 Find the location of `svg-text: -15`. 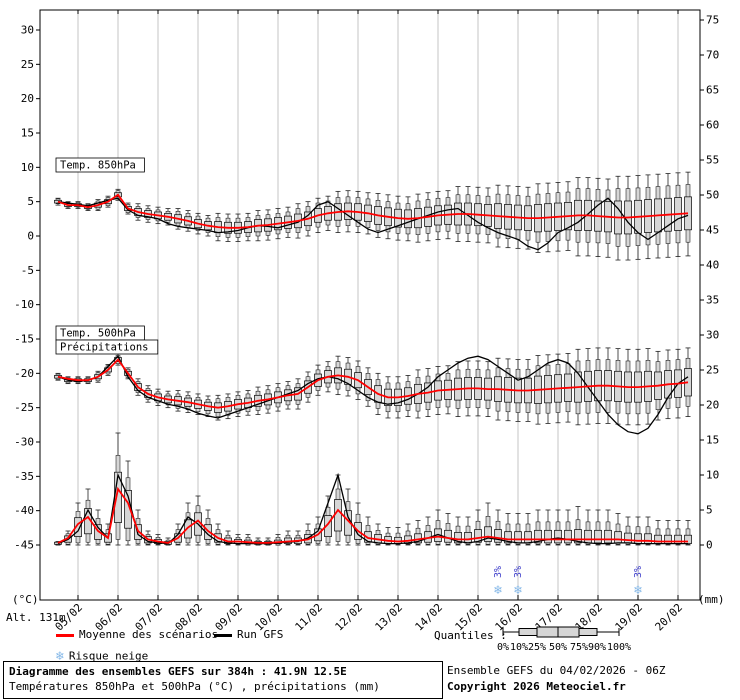

svg-text: -15 is located at coordinates (24, 339).